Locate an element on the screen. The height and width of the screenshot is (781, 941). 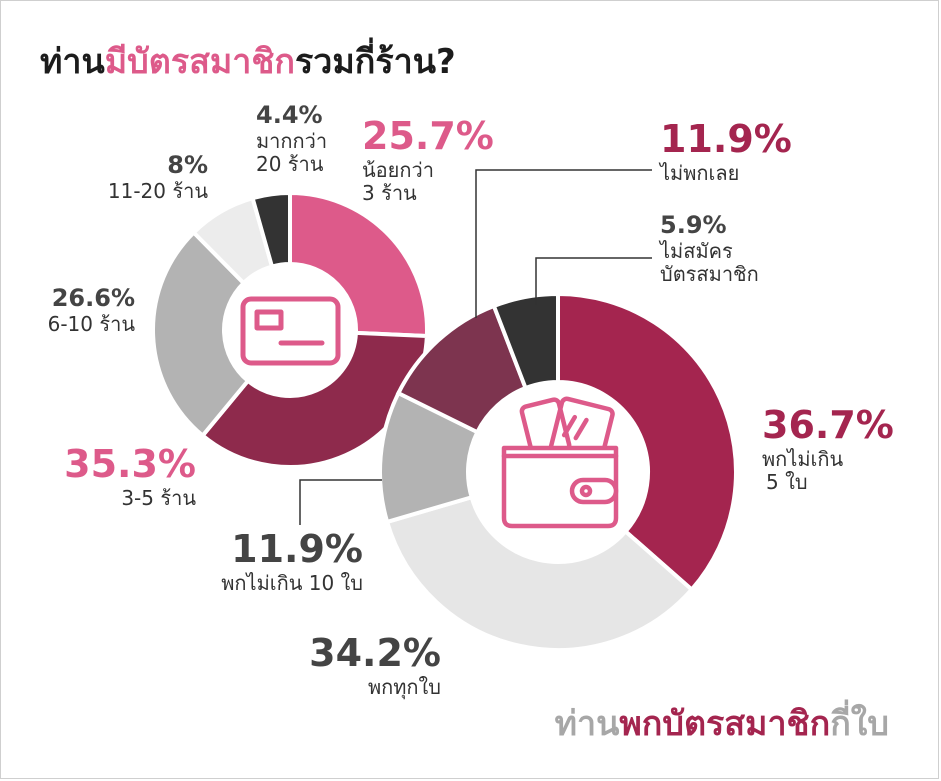
pct-11-20: 8% is located at coordinates (187, 165).